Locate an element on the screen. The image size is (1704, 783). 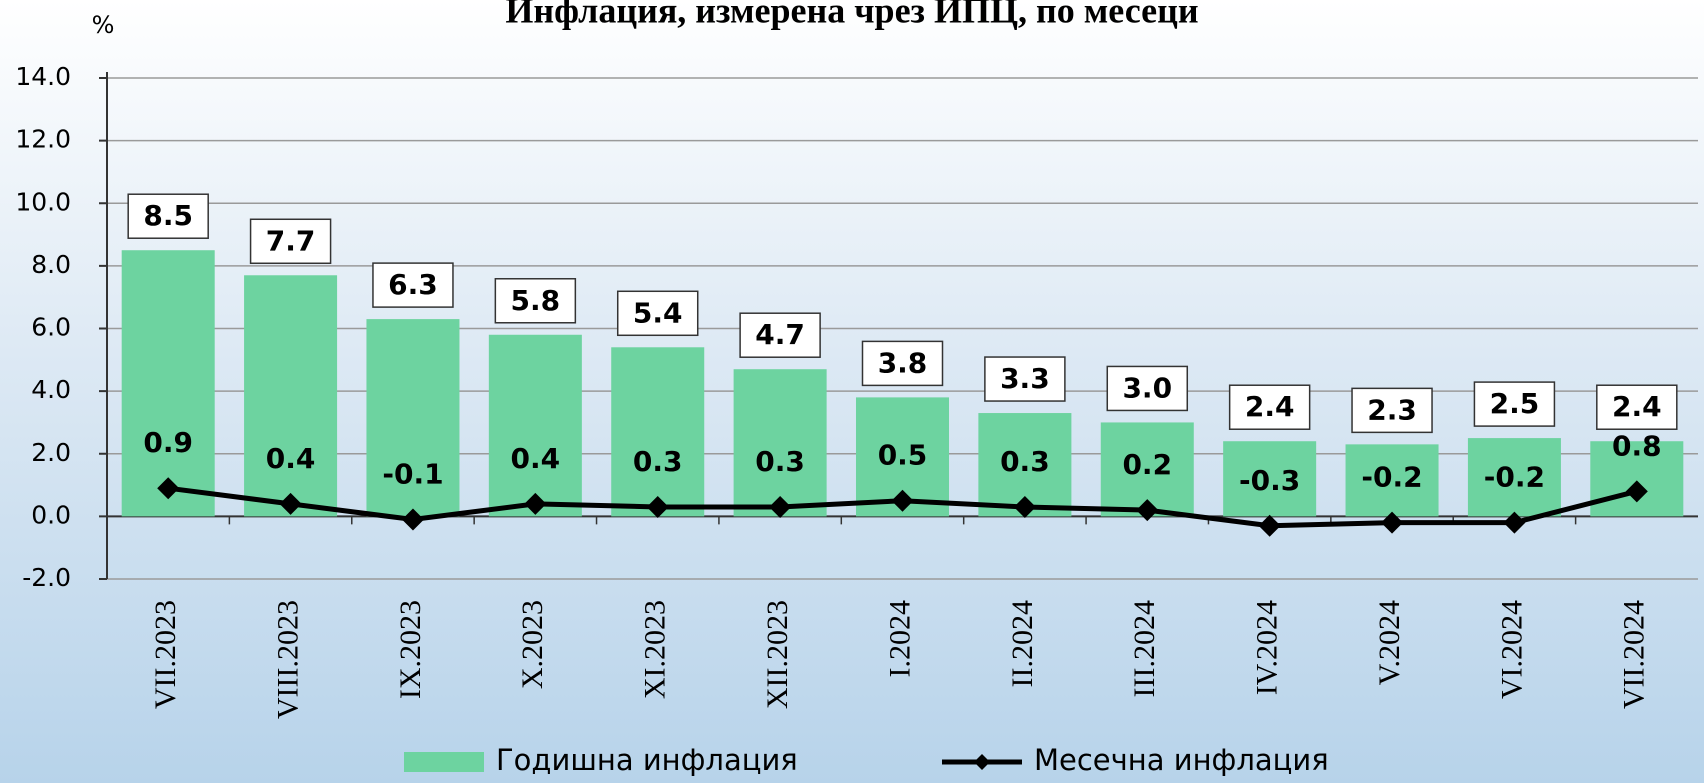
value-label: 5.8 is located at coordinates (536, 300).